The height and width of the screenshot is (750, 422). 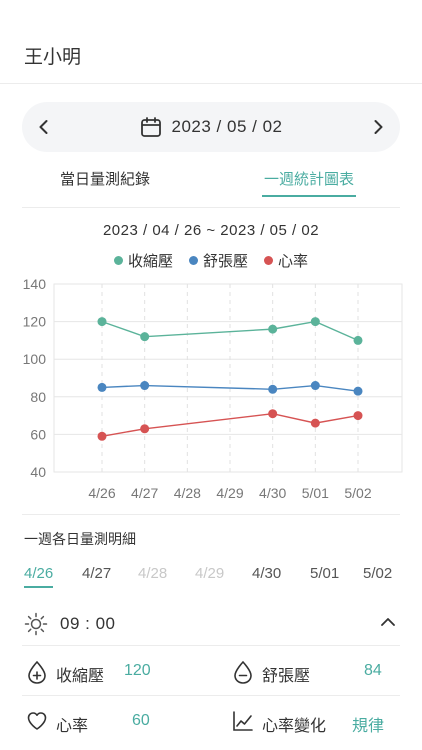 I want to click on section-divider, so click(x=211, y=514).